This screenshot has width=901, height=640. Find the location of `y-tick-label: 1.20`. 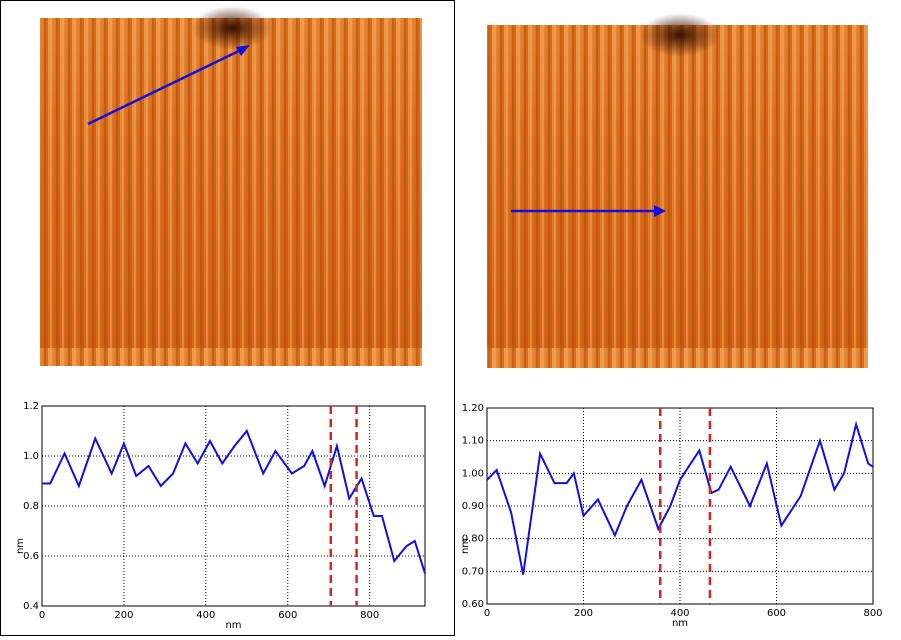

y-tick-label: 1.20 is located at coordinates (473, 408).